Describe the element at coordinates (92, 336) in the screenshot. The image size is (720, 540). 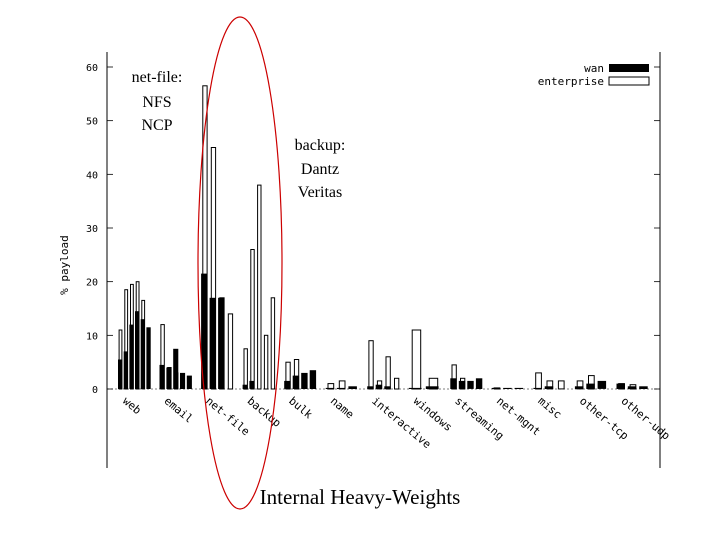
I see `y-tick-label: 10` at that location.